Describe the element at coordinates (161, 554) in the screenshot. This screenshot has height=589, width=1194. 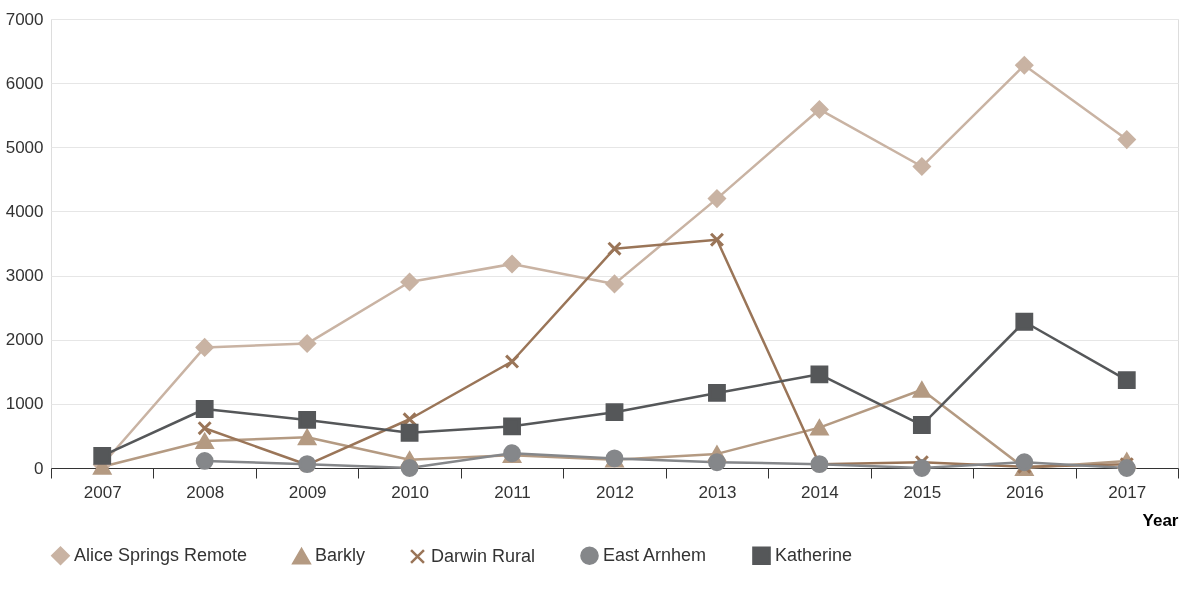
I see `legend-label: Alice Springs Remote` at that location.